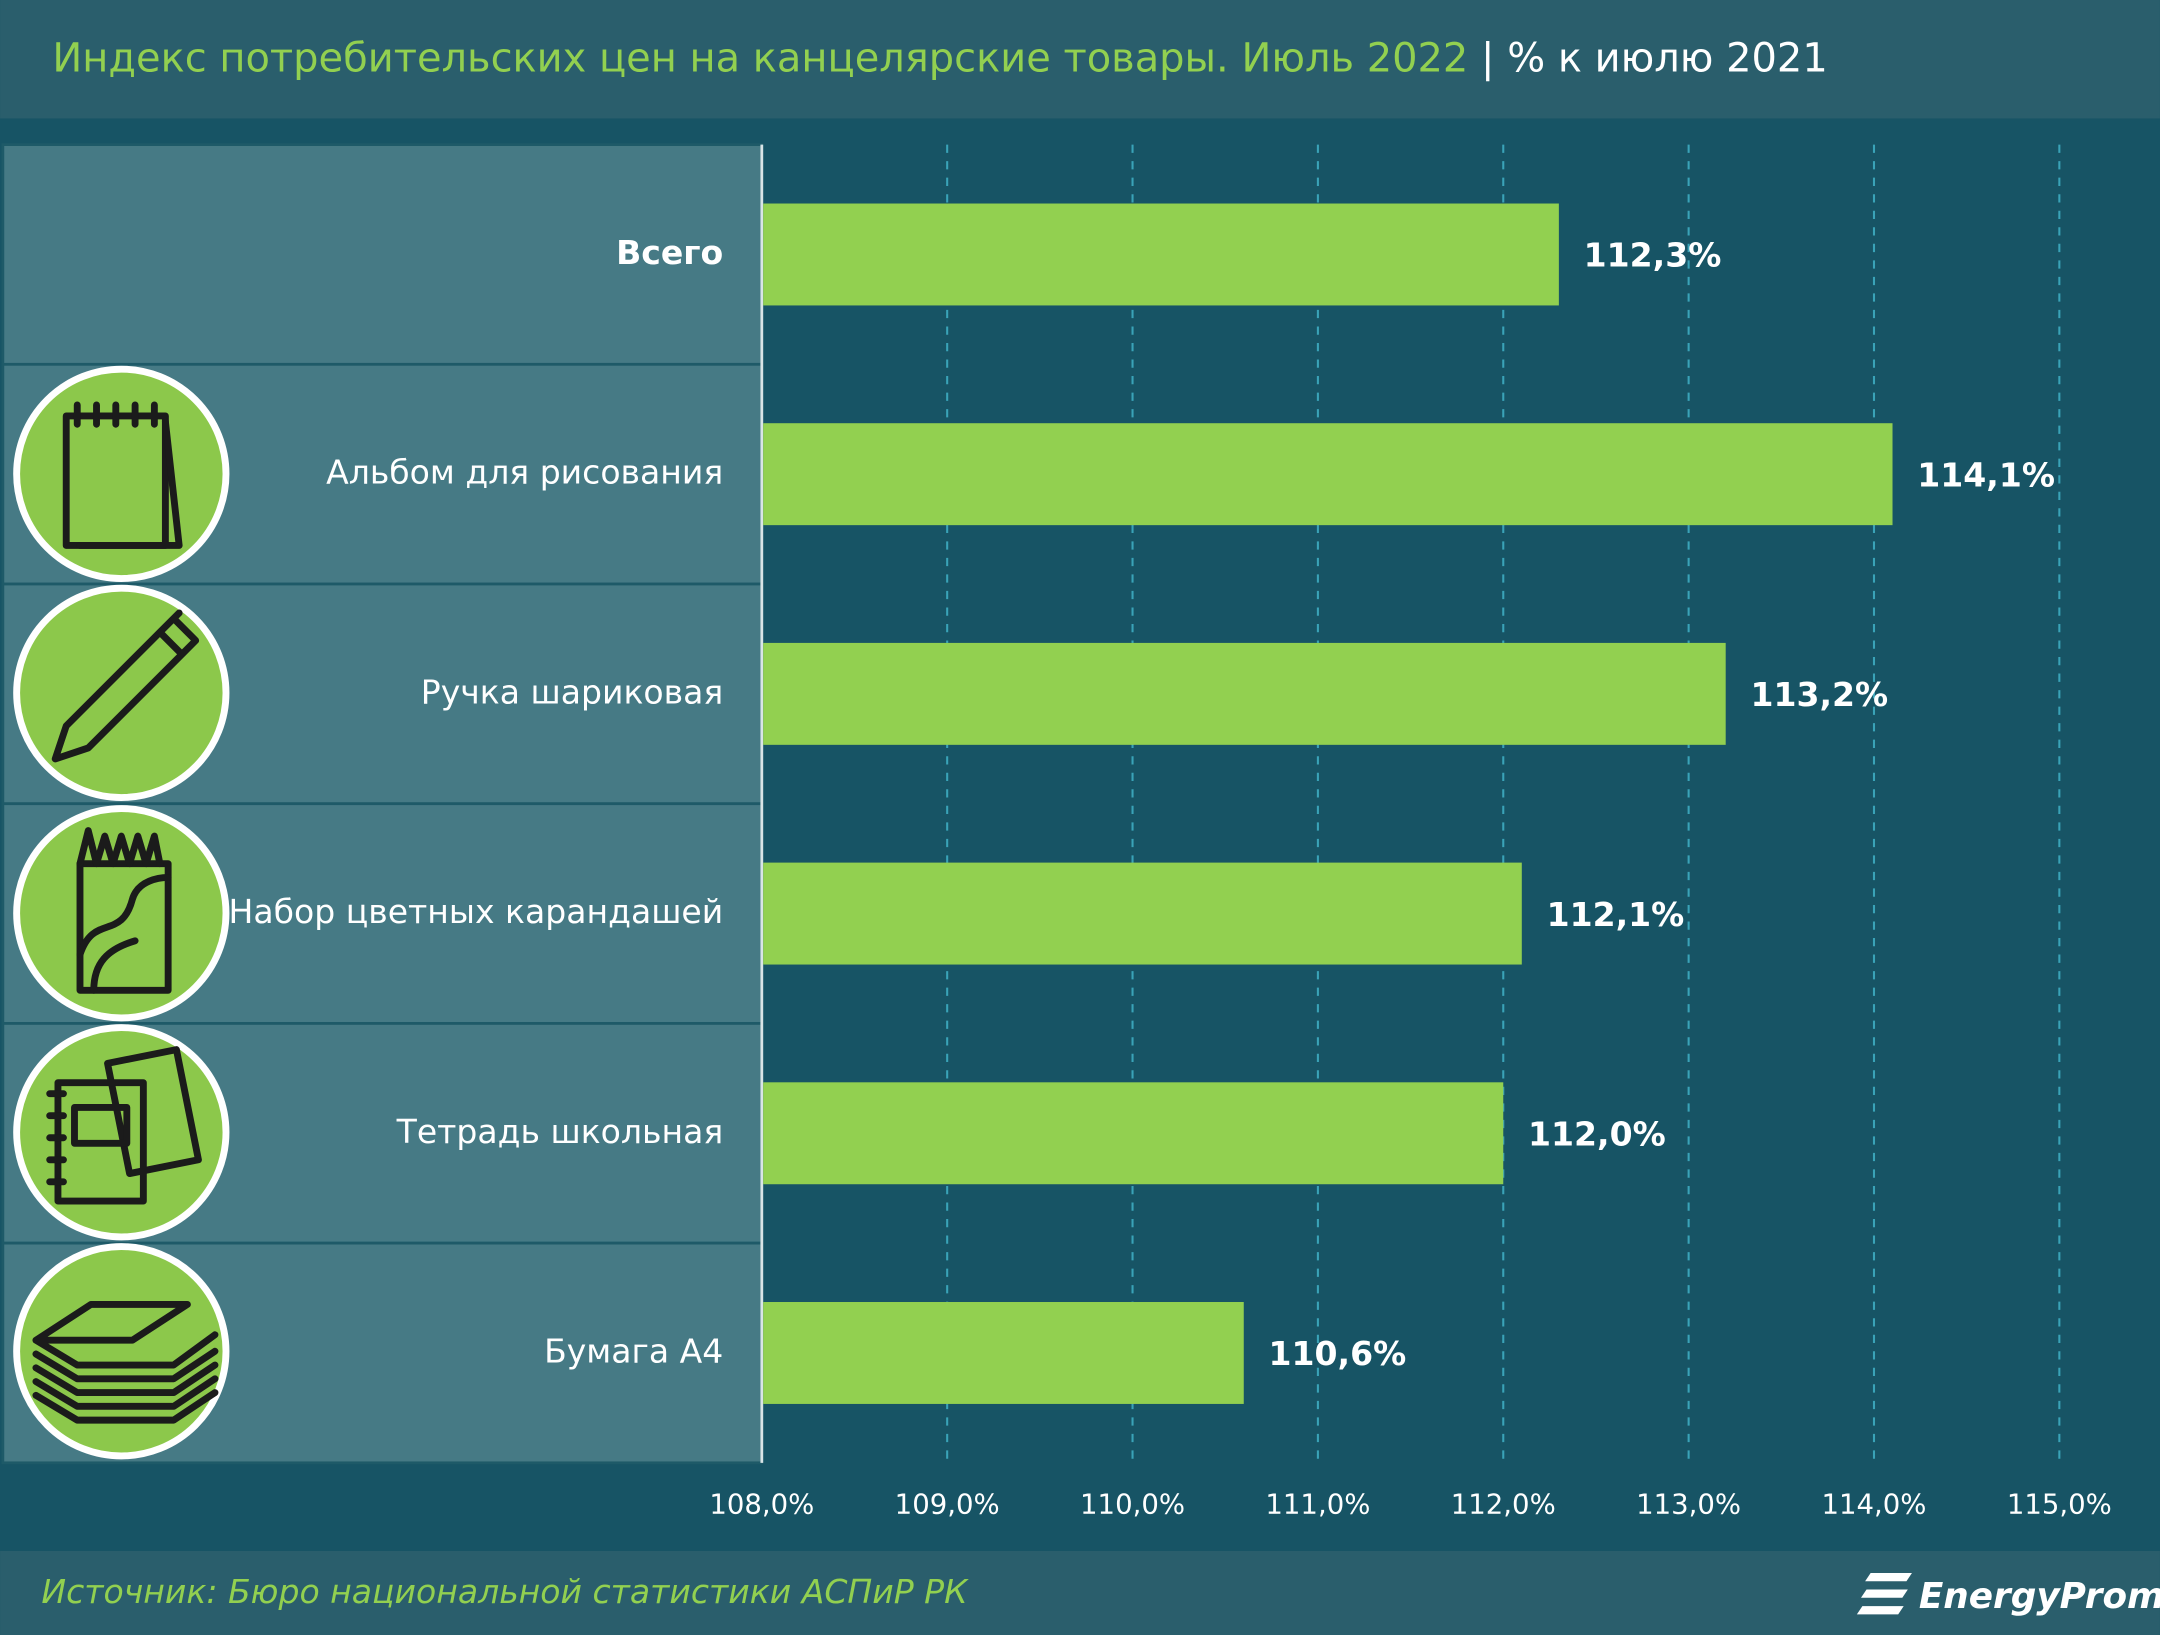  I want to click on icon-notebook, so click(121, 1132).